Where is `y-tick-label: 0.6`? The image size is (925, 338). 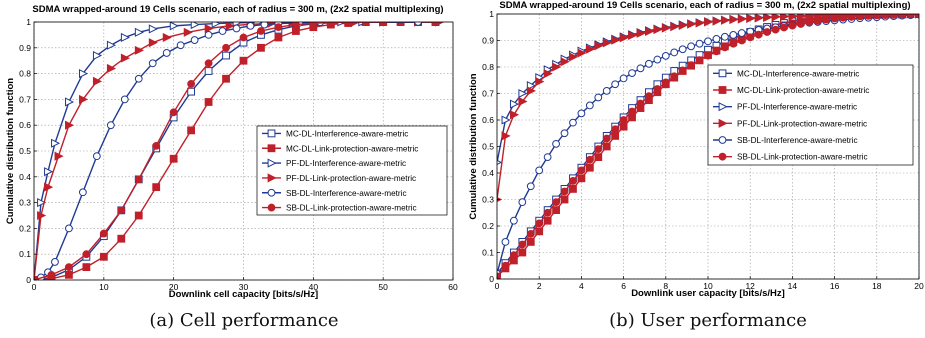 y-tick-label: 0.6 is located at coordinates (488, 120).